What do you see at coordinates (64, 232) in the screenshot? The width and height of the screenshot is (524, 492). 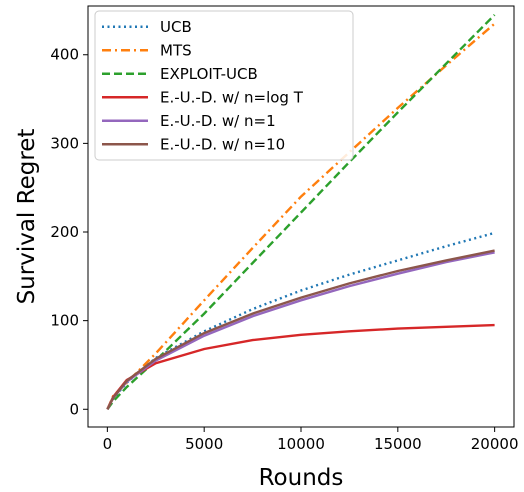 I see `y-tick-label: 200` at bounding box center [64, 232].